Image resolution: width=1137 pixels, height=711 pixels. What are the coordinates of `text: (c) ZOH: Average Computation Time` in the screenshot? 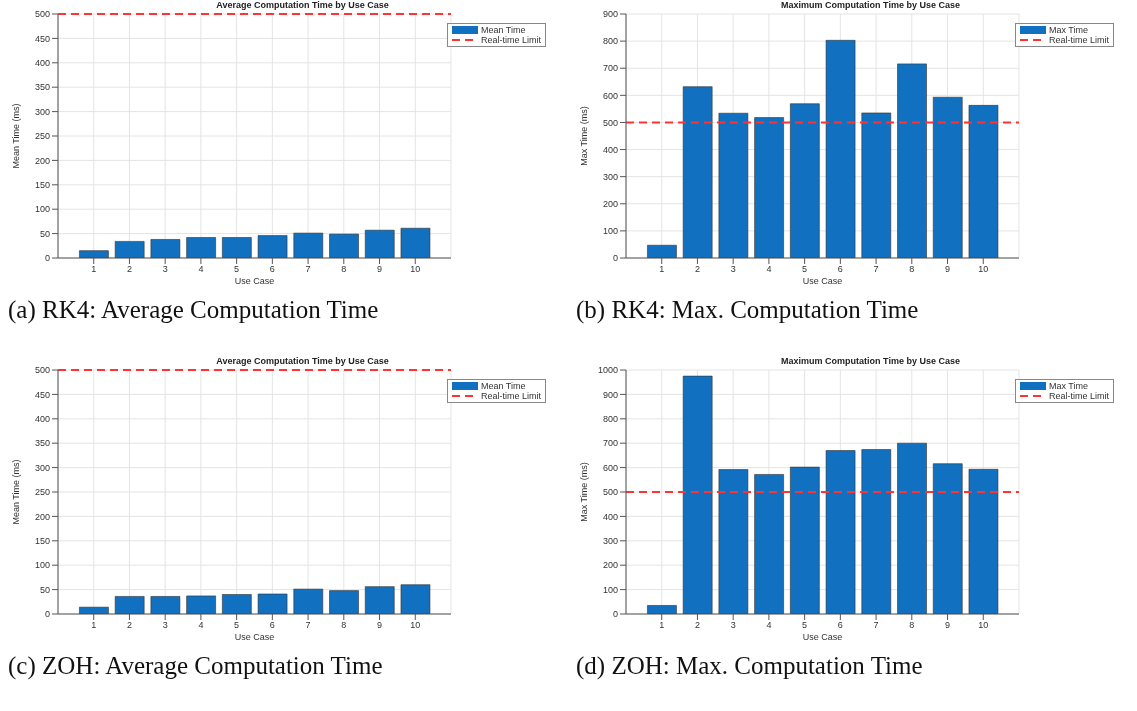 It's located at (195, 665).